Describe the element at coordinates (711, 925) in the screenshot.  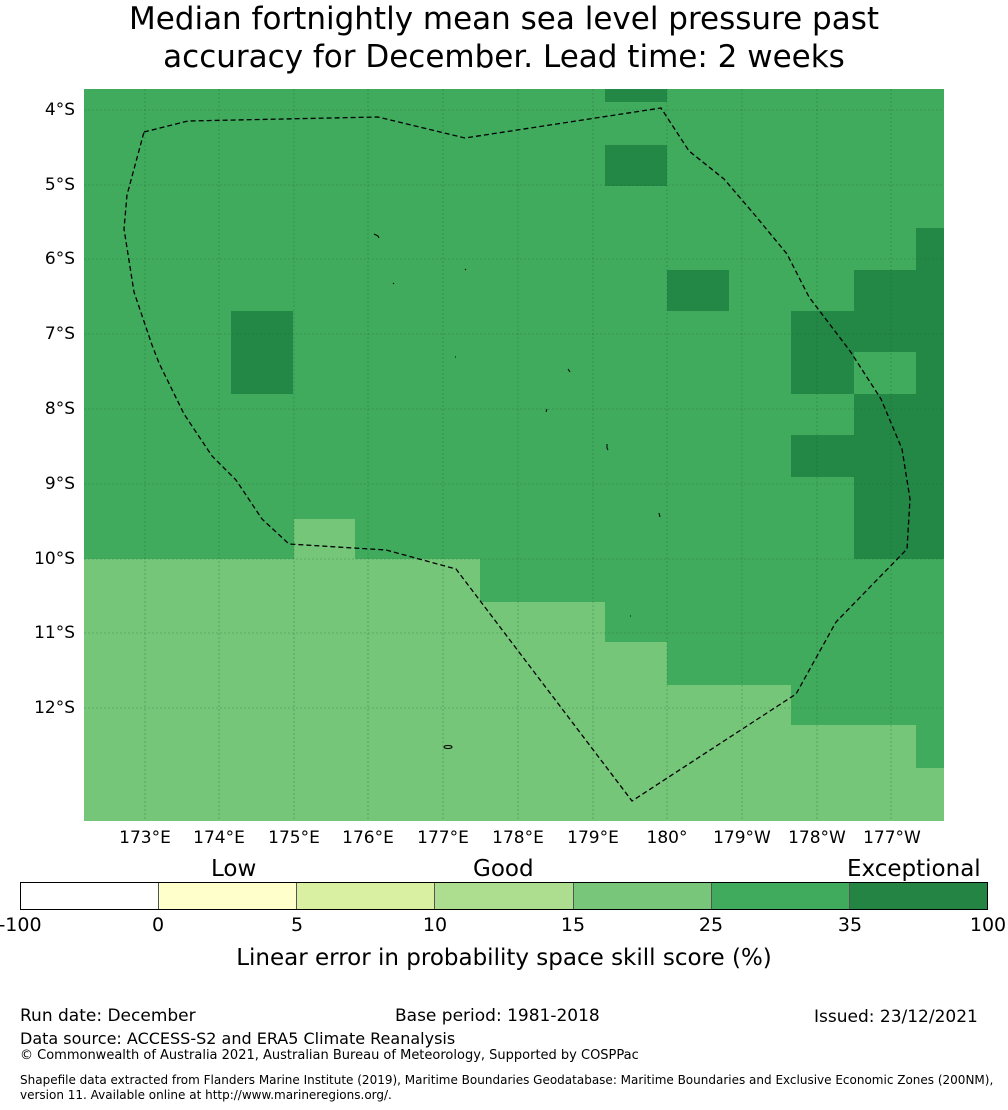
I see `legend-tick: 25` at that location.